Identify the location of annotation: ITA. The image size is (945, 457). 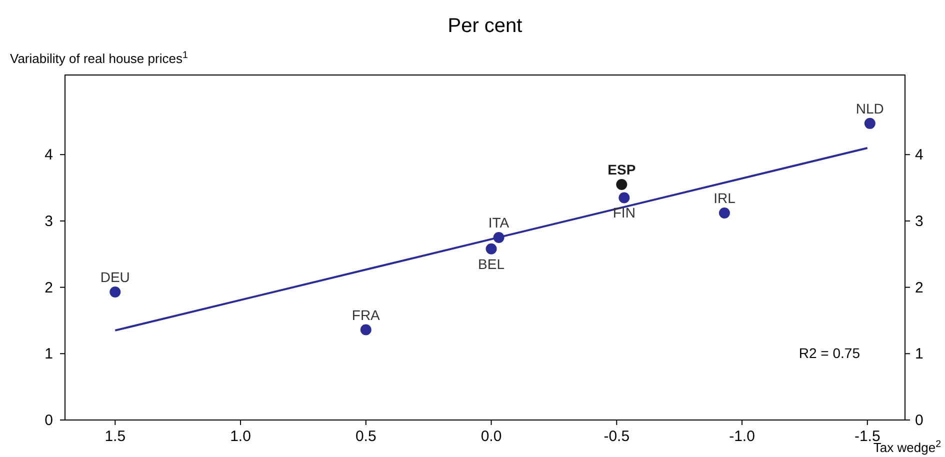
(499, 222).